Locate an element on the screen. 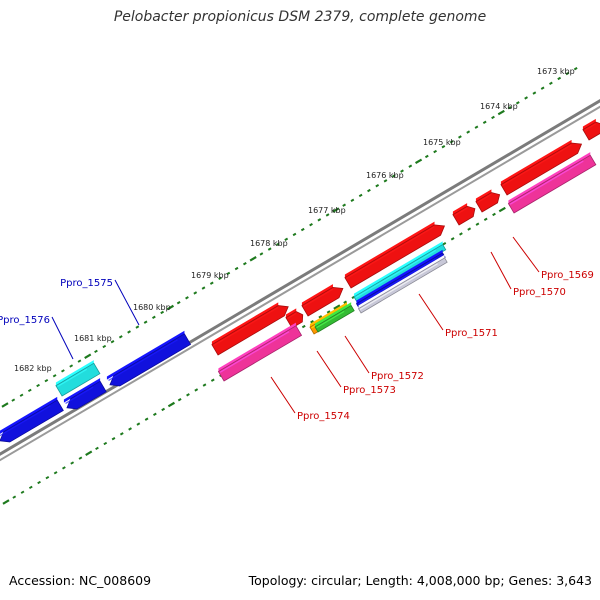  scale-label: 1678 kbp is located at coordinates (269, 243).